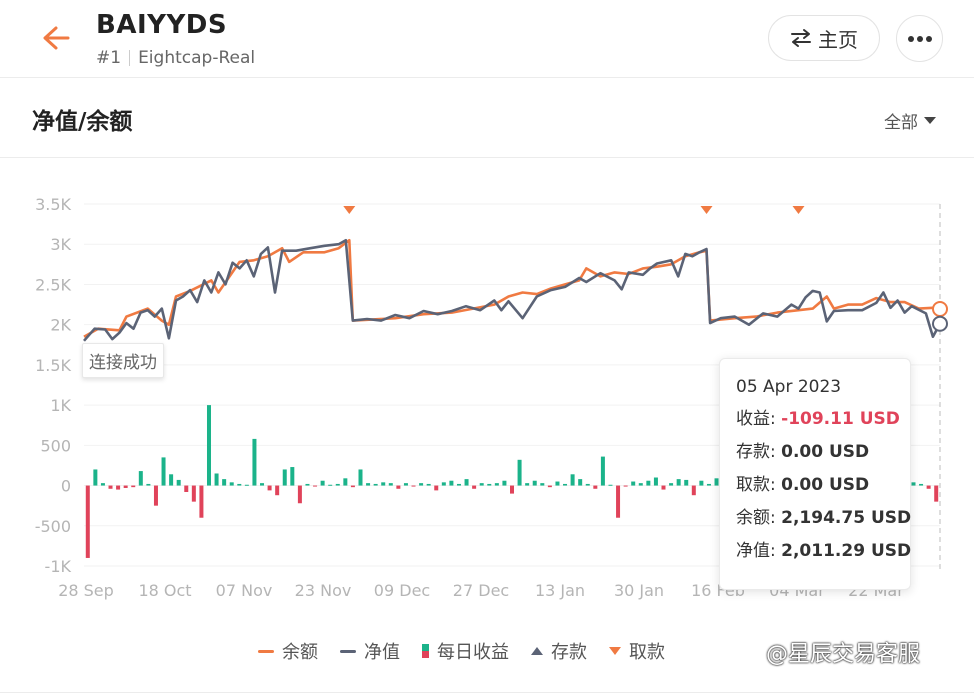 This screenshot has width=974, height=695. What do you see at coordinates (481, 590) in the screenshot?
I see `x-tick-label: 27 Dec` at bounding box center [481, 590].